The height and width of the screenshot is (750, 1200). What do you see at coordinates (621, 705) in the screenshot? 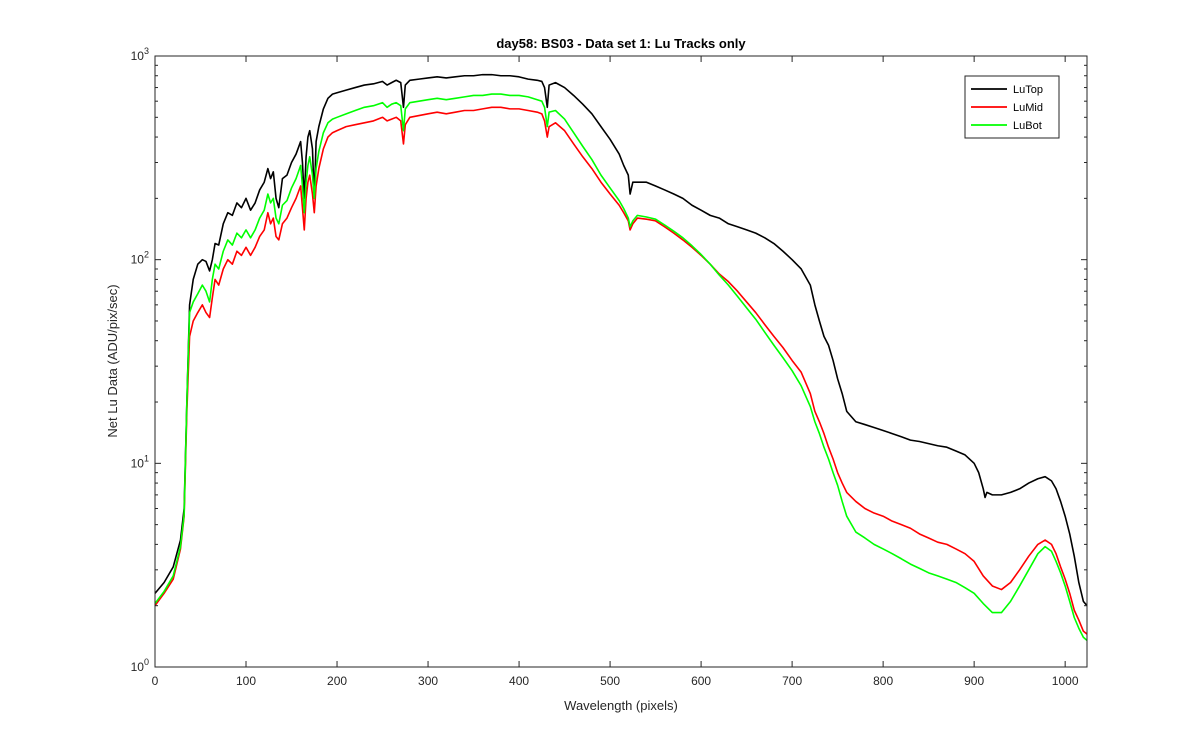
I see `x-axis-label: Wavelength (pixels)` at bounding box center [621, 705].